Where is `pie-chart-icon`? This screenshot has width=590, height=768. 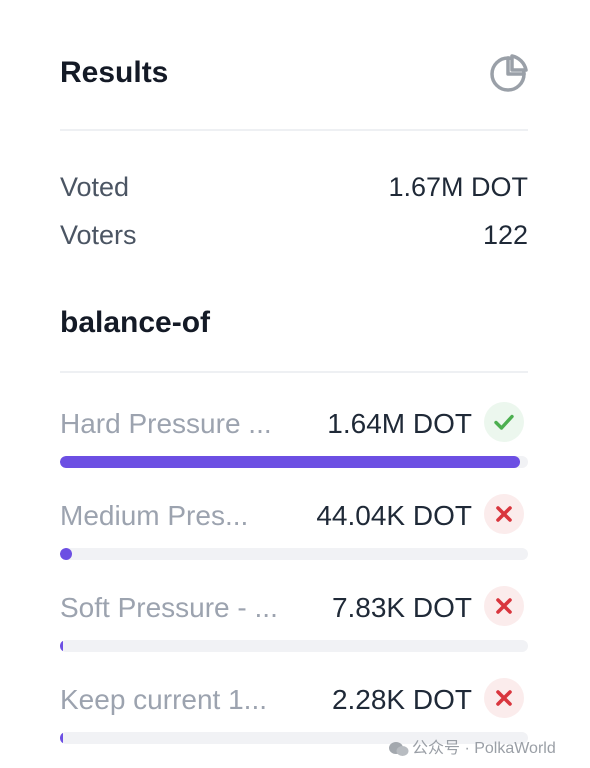 pie-chart-icon is located at coordinates (508, 74).